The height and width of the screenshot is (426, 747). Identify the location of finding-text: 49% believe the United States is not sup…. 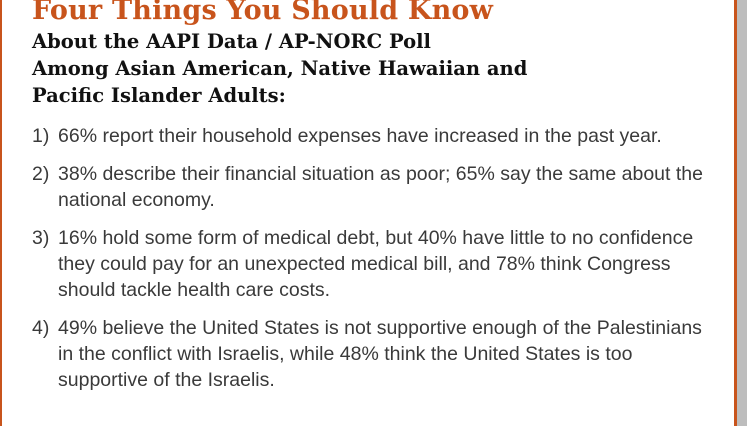
(380, 354).